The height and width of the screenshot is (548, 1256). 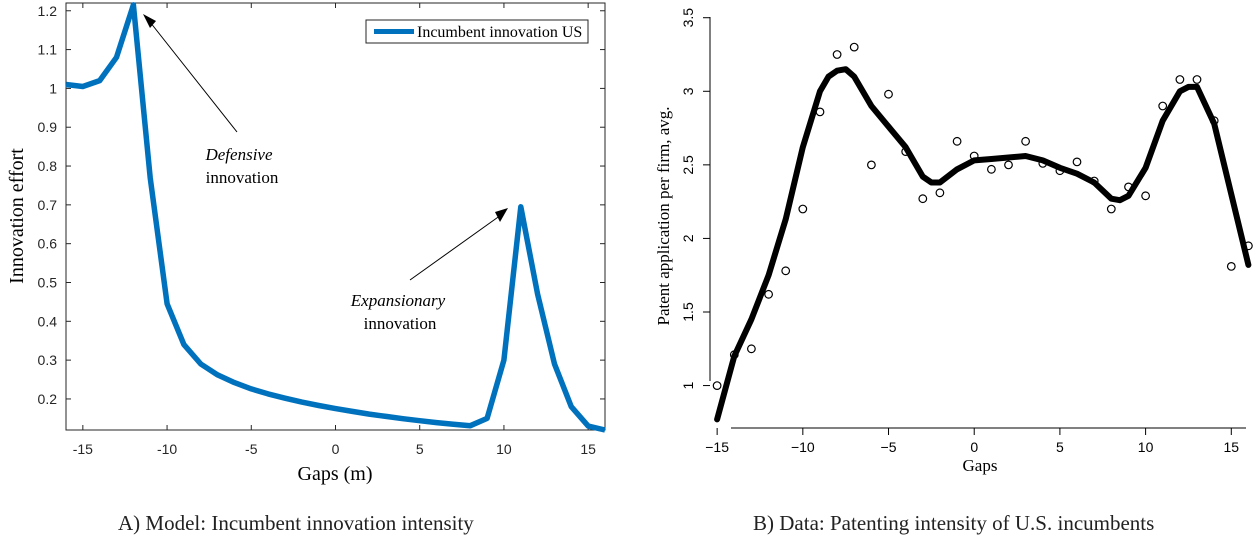 What do you see at coordinates (48, 50) in the screenshot?
I see `left-y-tick-label: 1.1` at bounding box center [48, 50].